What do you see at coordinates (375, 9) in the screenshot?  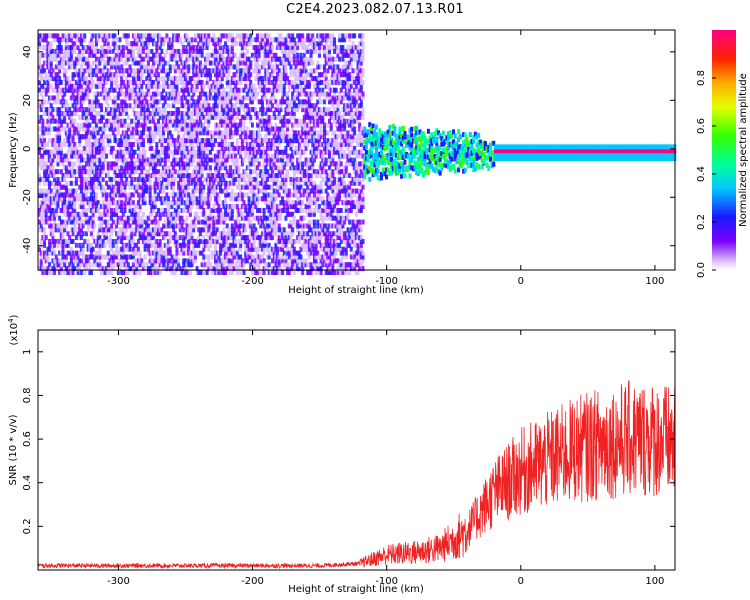 I see `chart-title: C2E4.2023.082.07.13.R01` at bounding box center [375, 9].